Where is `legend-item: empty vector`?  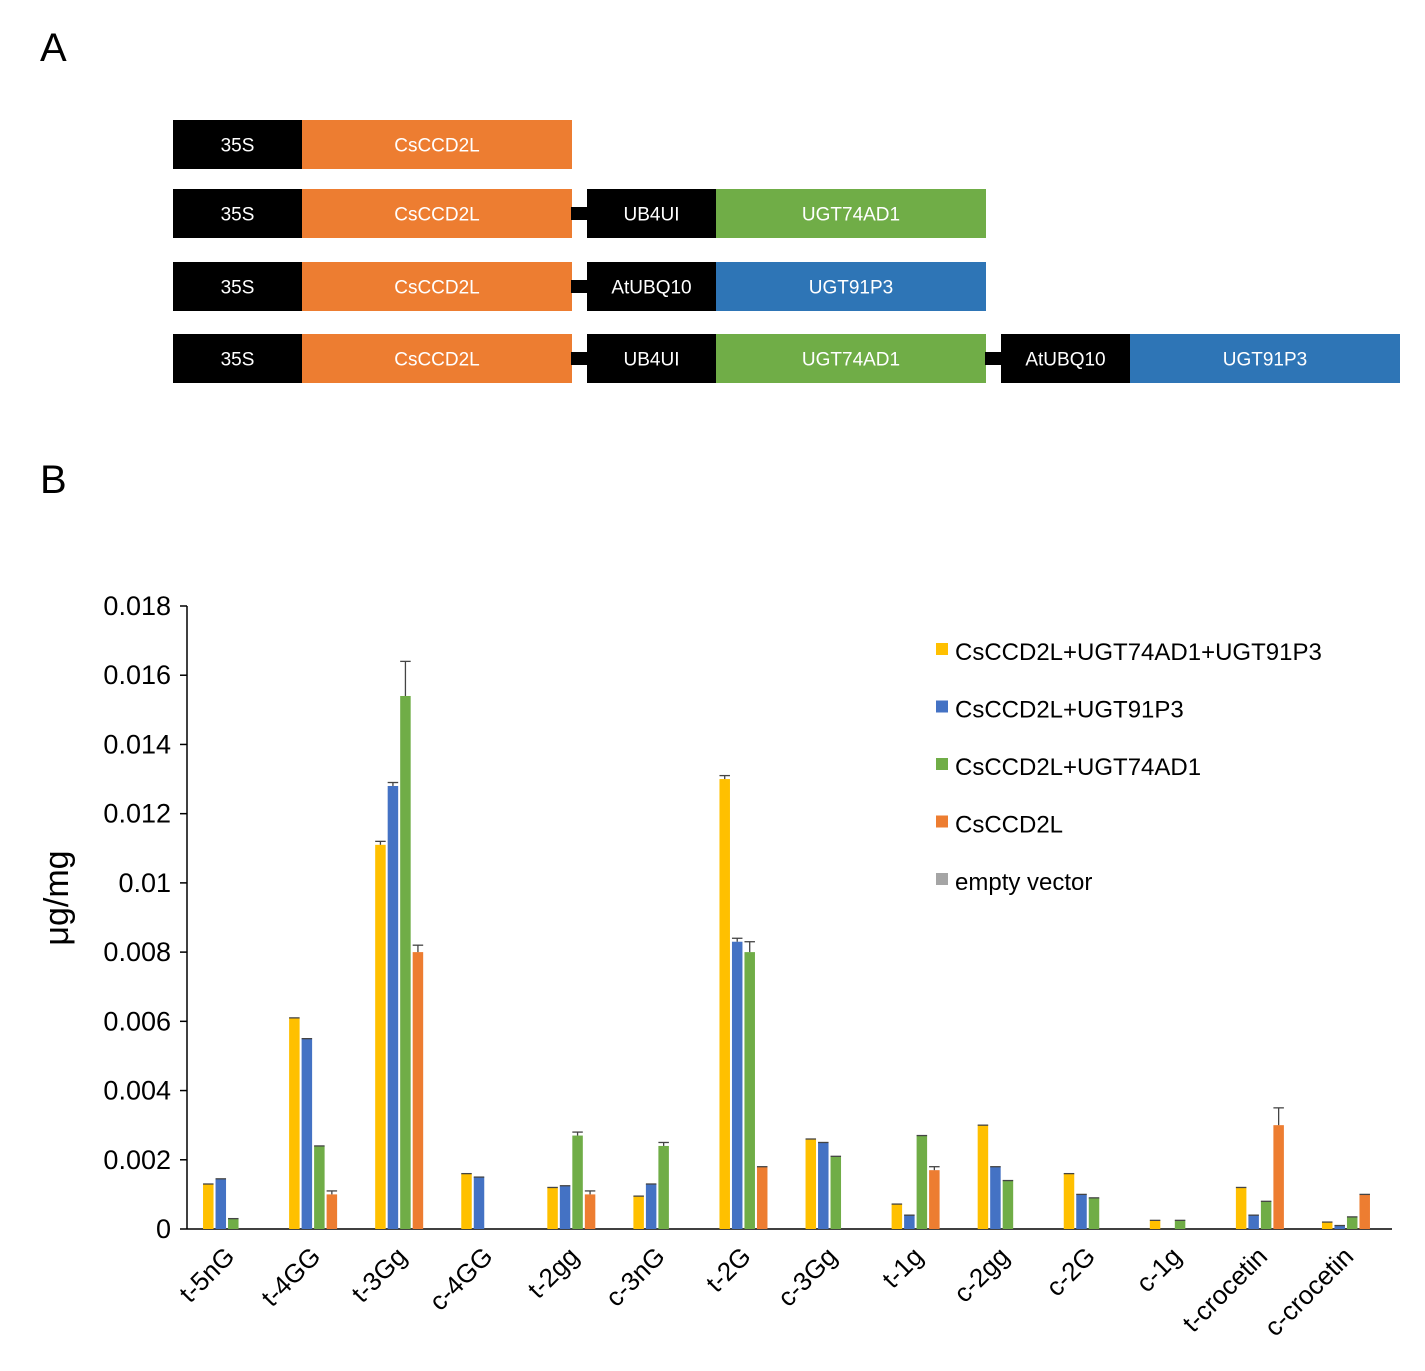 legend-item: empty vector is located at coordinates (1014, 882).